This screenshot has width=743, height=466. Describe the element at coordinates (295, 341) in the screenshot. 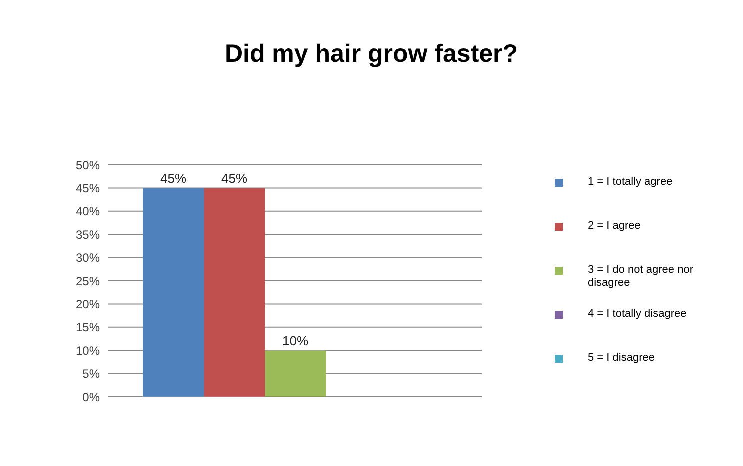

I see `data-label: 10%` at that location.